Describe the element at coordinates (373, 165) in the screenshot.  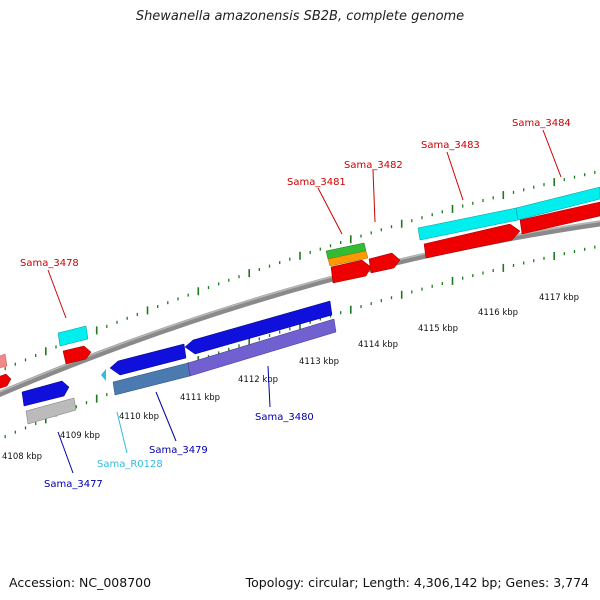
I see `label-sama-3482: Sama_3482` at that location.